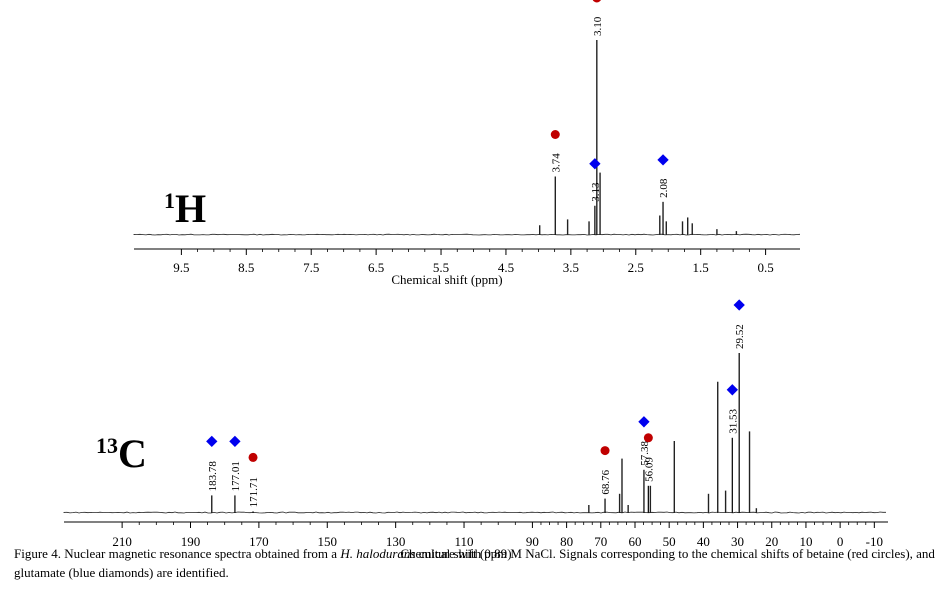 The width and height of the screenshot is (948, 590). I want to click on x-tick-label: 70, so click(600, 541).